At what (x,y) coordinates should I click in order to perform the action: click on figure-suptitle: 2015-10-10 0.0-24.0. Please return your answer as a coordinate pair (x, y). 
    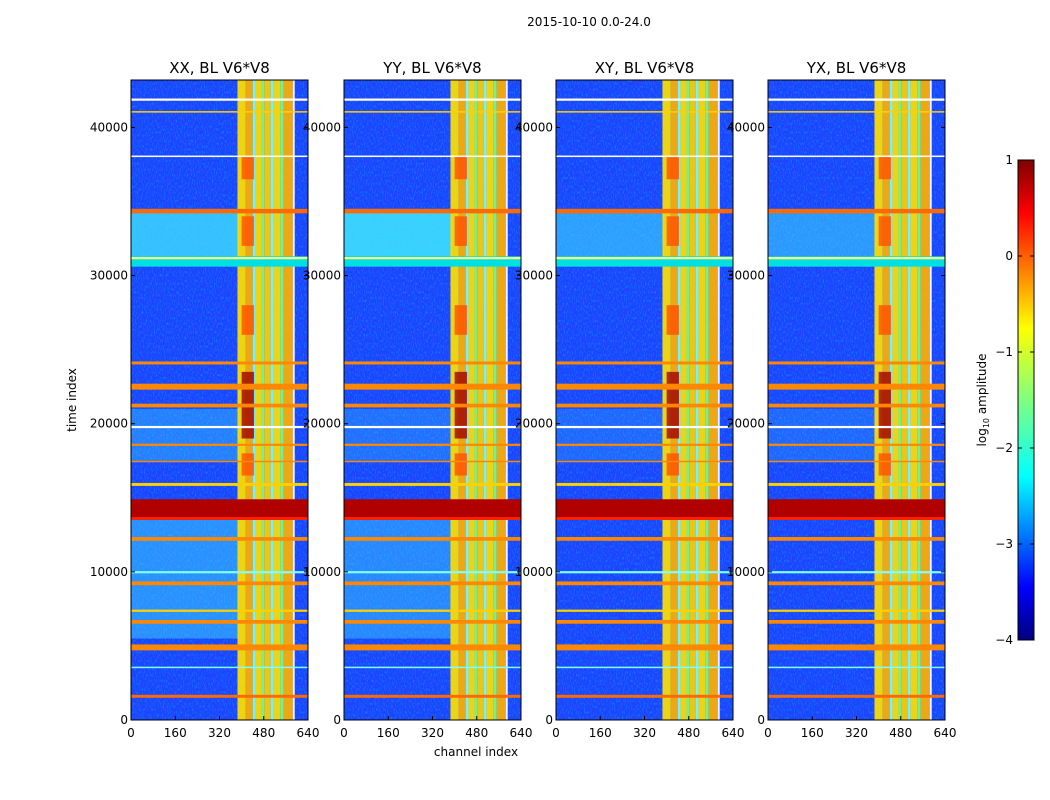
    Looking at the image, I should click on (589, 22).